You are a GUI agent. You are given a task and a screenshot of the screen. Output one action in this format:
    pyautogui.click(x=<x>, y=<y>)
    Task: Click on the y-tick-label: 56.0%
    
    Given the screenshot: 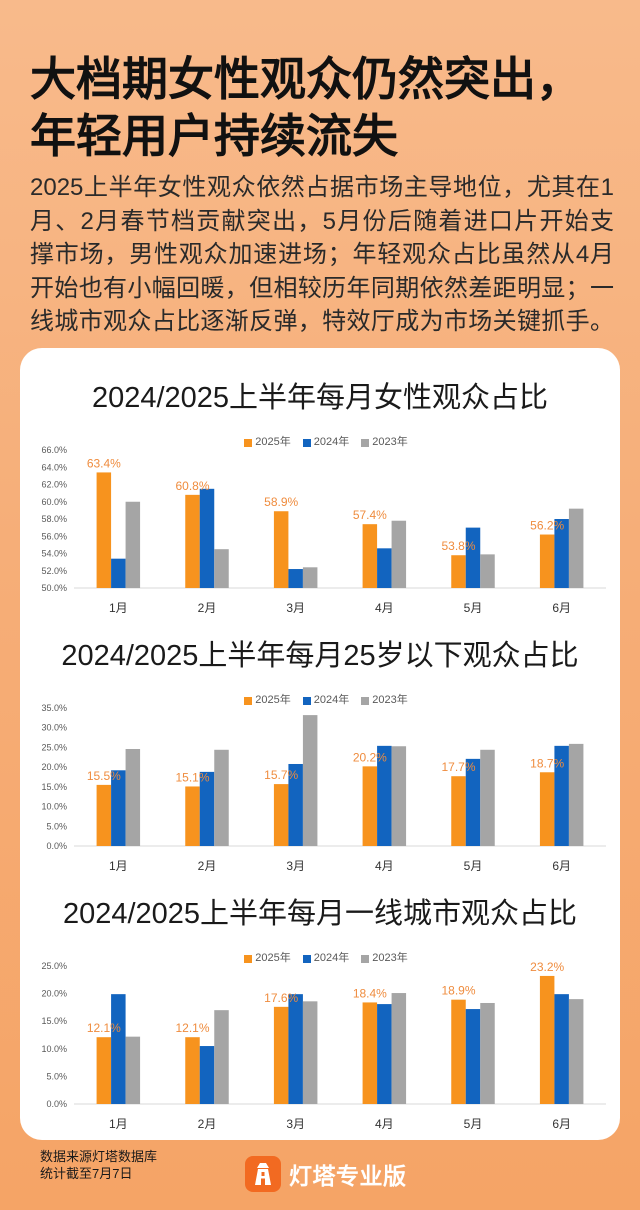 What is the action you would take?
    pyautogui.click(x=54, y=536)
    